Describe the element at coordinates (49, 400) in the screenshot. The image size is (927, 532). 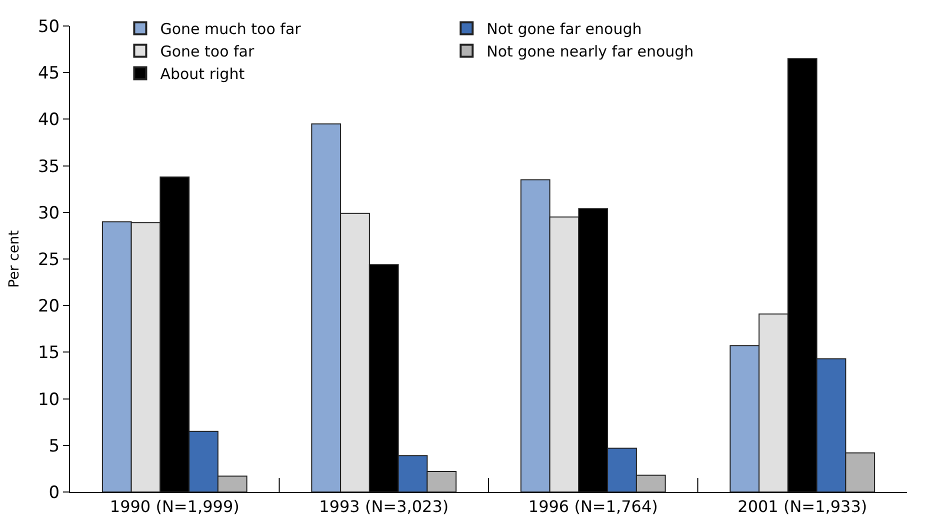
I see `y-tick-label: 10` at that location.